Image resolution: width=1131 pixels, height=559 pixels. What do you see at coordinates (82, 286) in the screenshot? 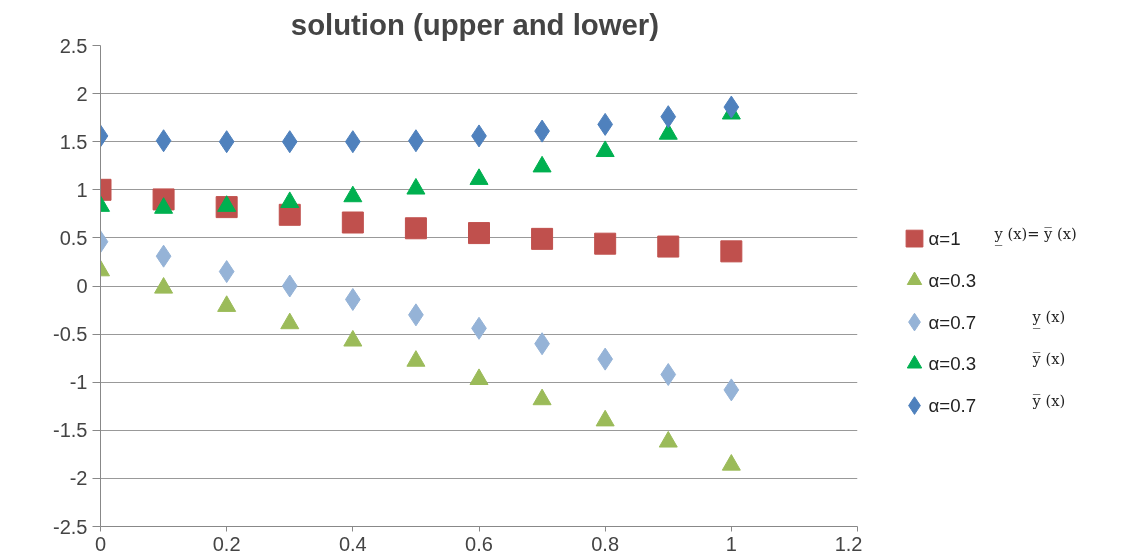
I see `y-tick-label: 0` at bounding box center [82, 286].